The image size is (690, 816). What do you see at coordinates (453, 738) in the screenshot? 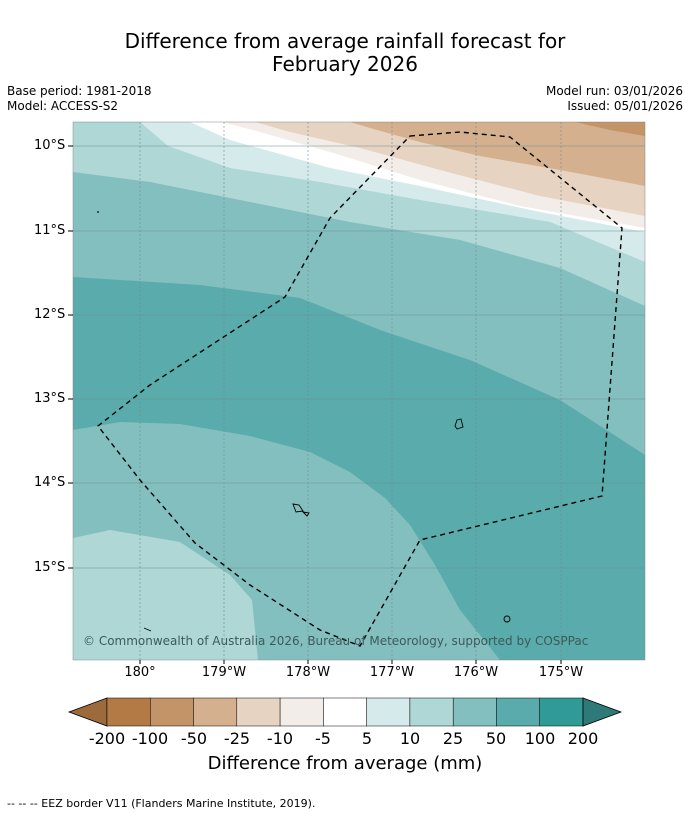
I see `colorbar-tick: 25` at bounding box center [453, 738].